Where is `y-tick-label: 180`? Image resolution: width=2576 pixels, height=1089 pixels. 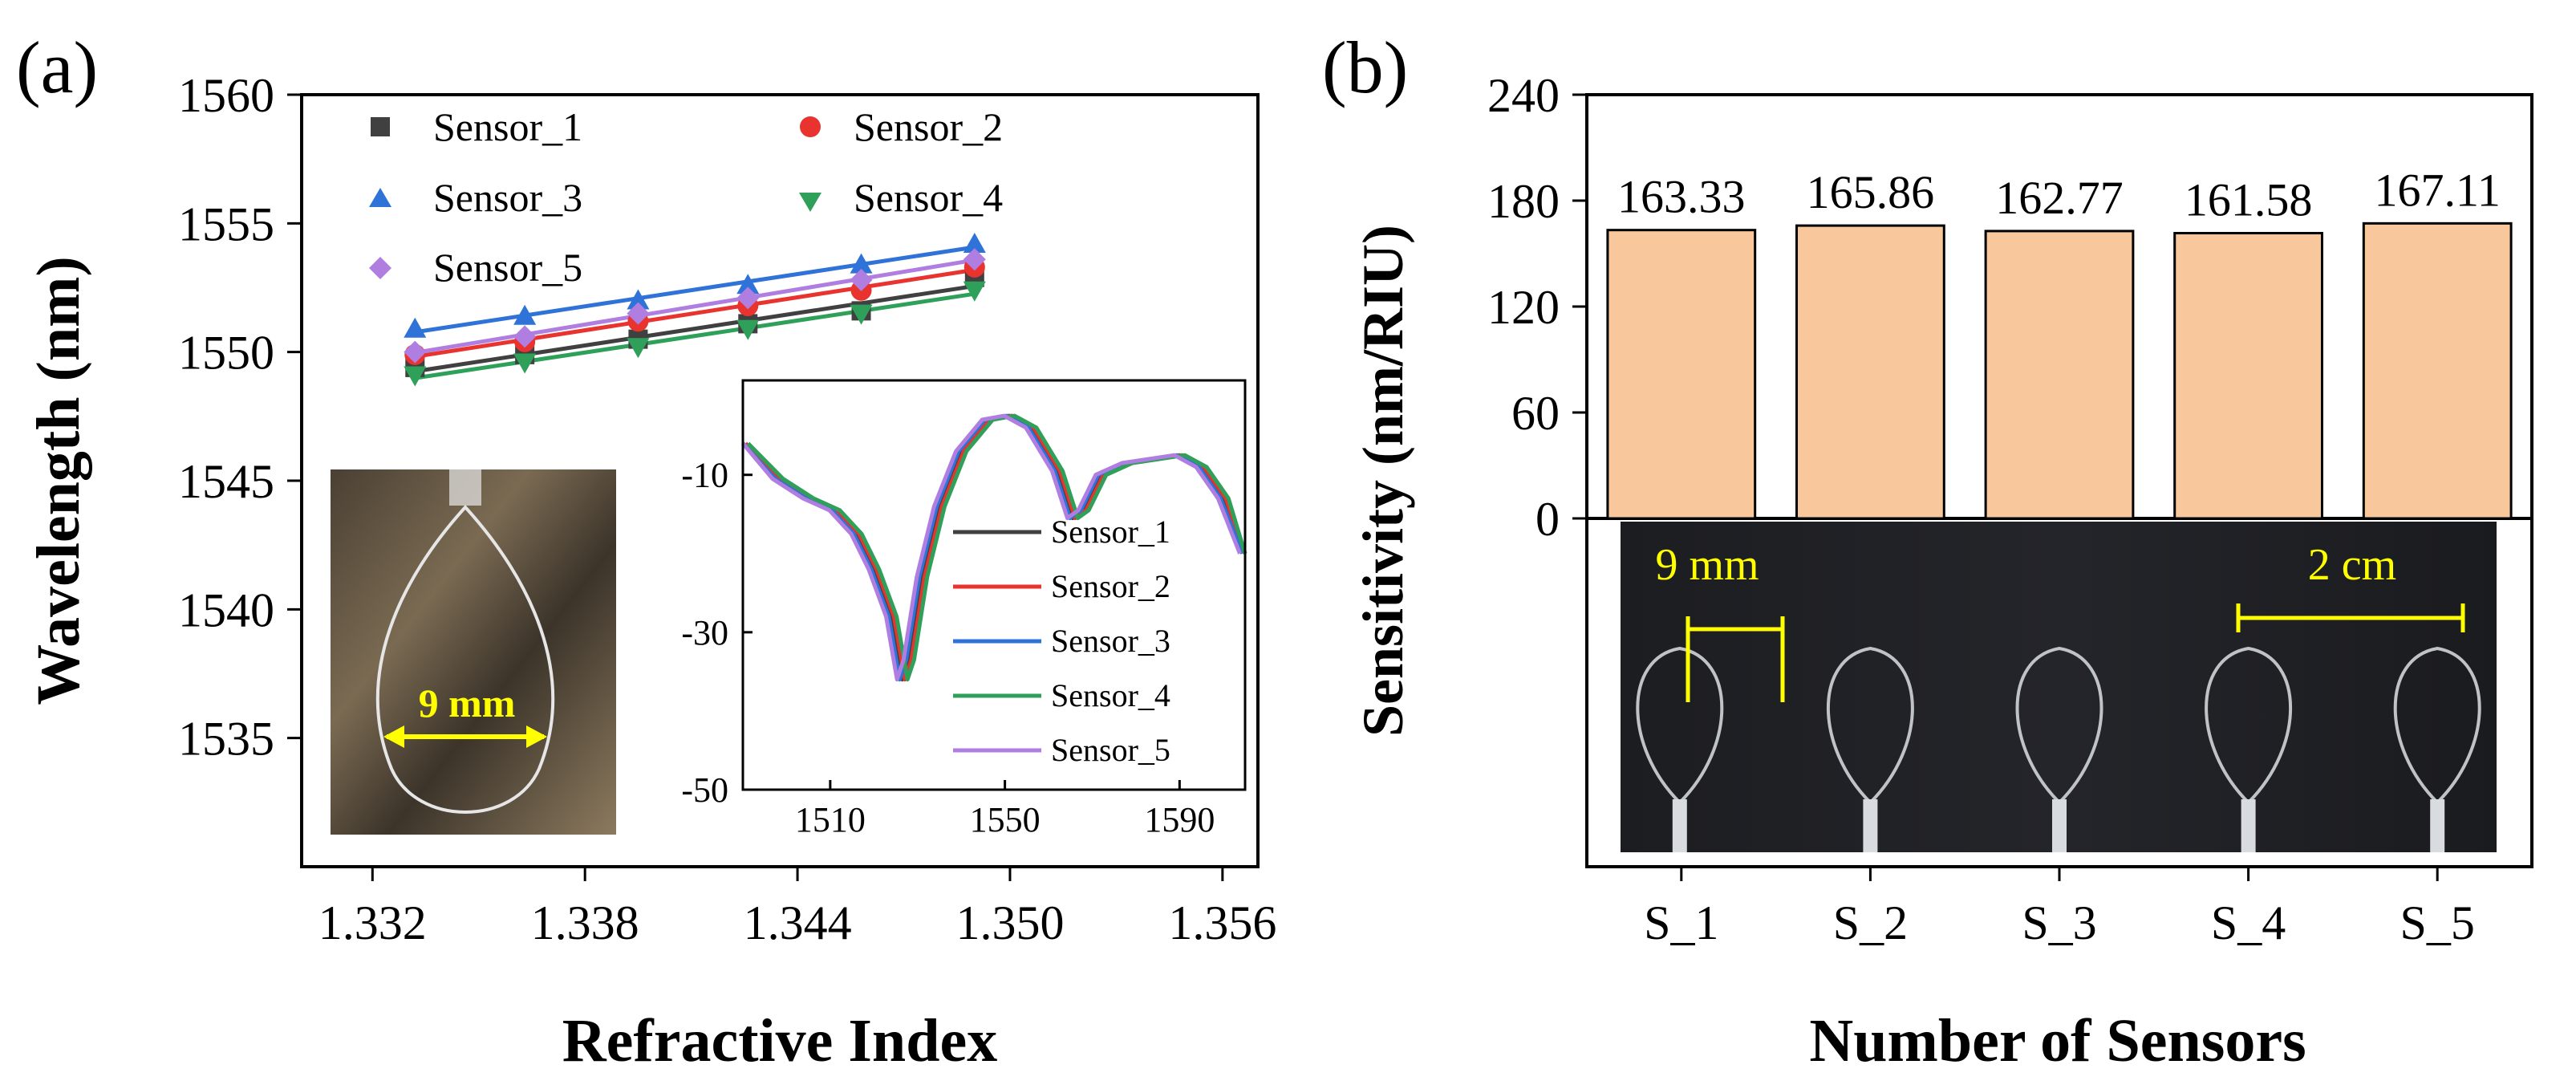
y-tick-label: 180 is located at coordinates (1523, 201).